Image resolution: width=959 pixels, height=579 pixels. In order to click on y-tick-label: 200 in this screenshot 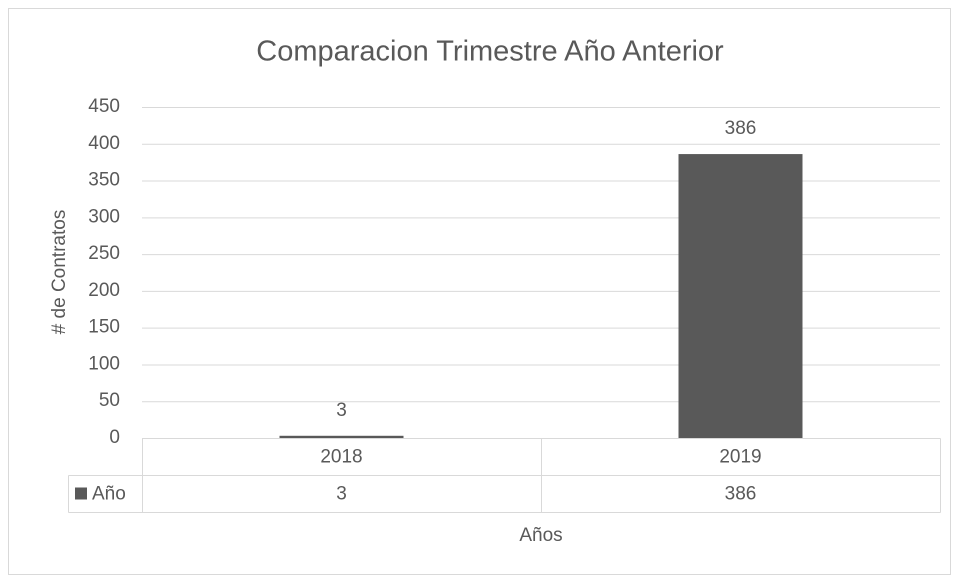, I will do `click(104, 290)`.